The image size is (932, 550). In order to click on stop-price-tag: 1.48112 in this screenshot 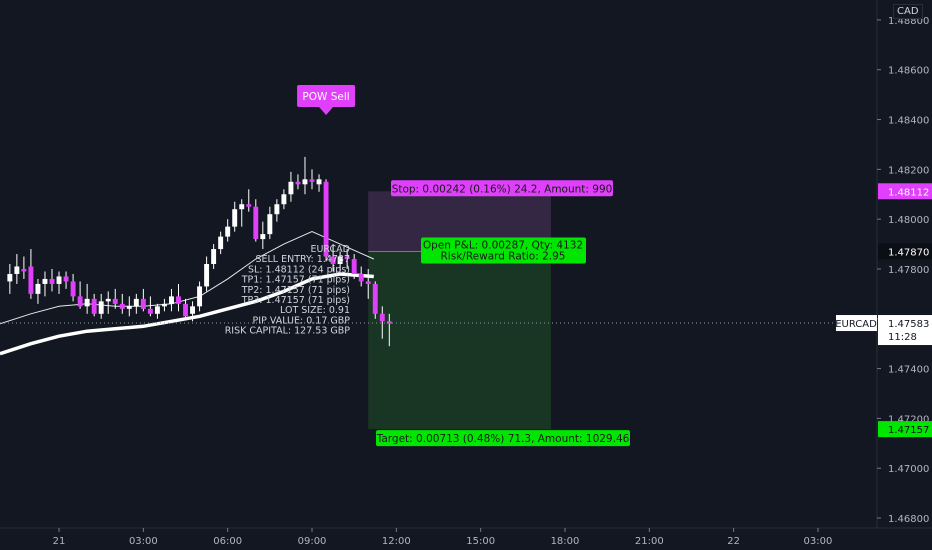, I will do `click(908, 192)`.